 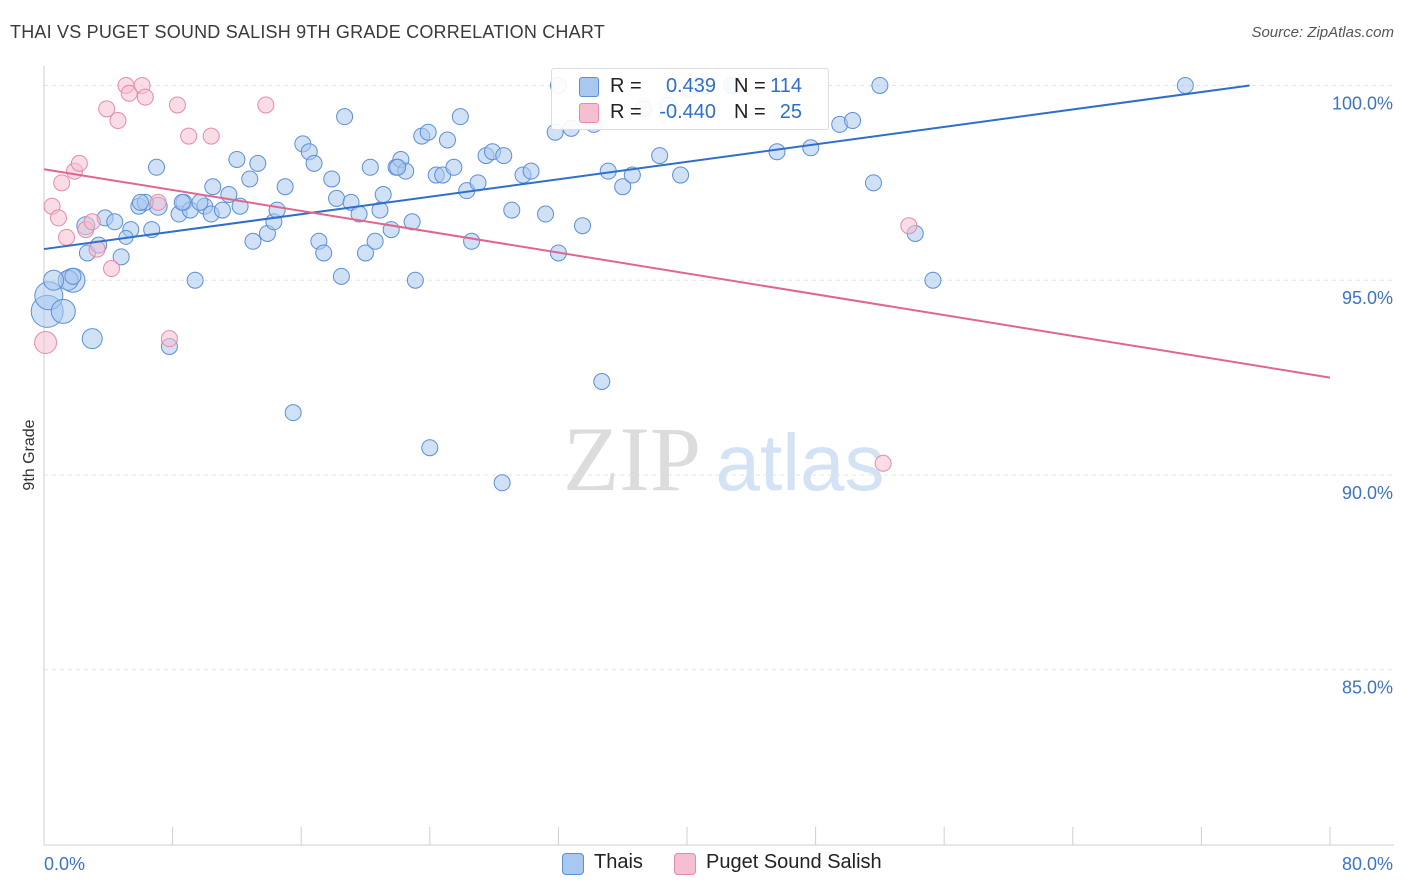 I want to click on series-label-thais: Thais, so click(x=618, y=862).